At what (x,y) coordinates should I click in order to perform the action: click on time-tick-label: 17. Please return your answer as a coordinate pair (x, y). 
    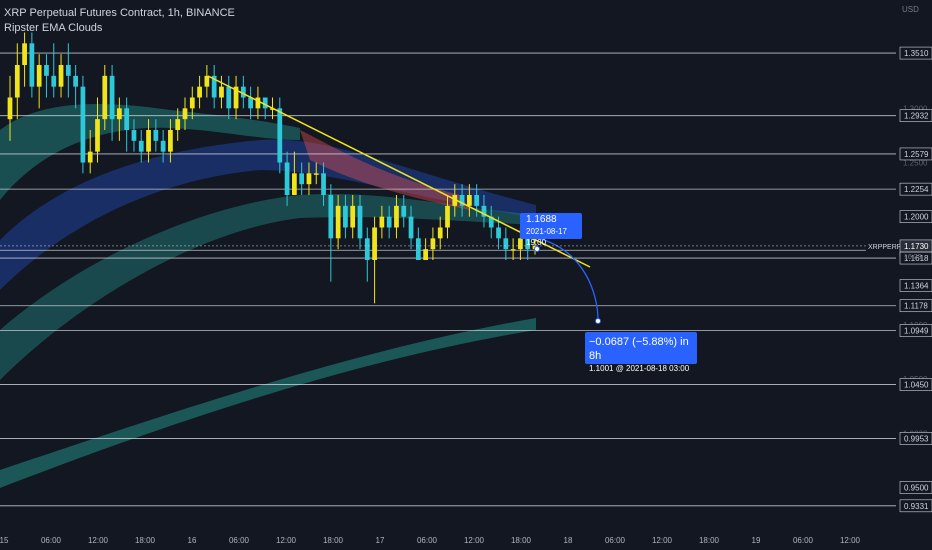
    Looking at the image, I should click on (380, 540).